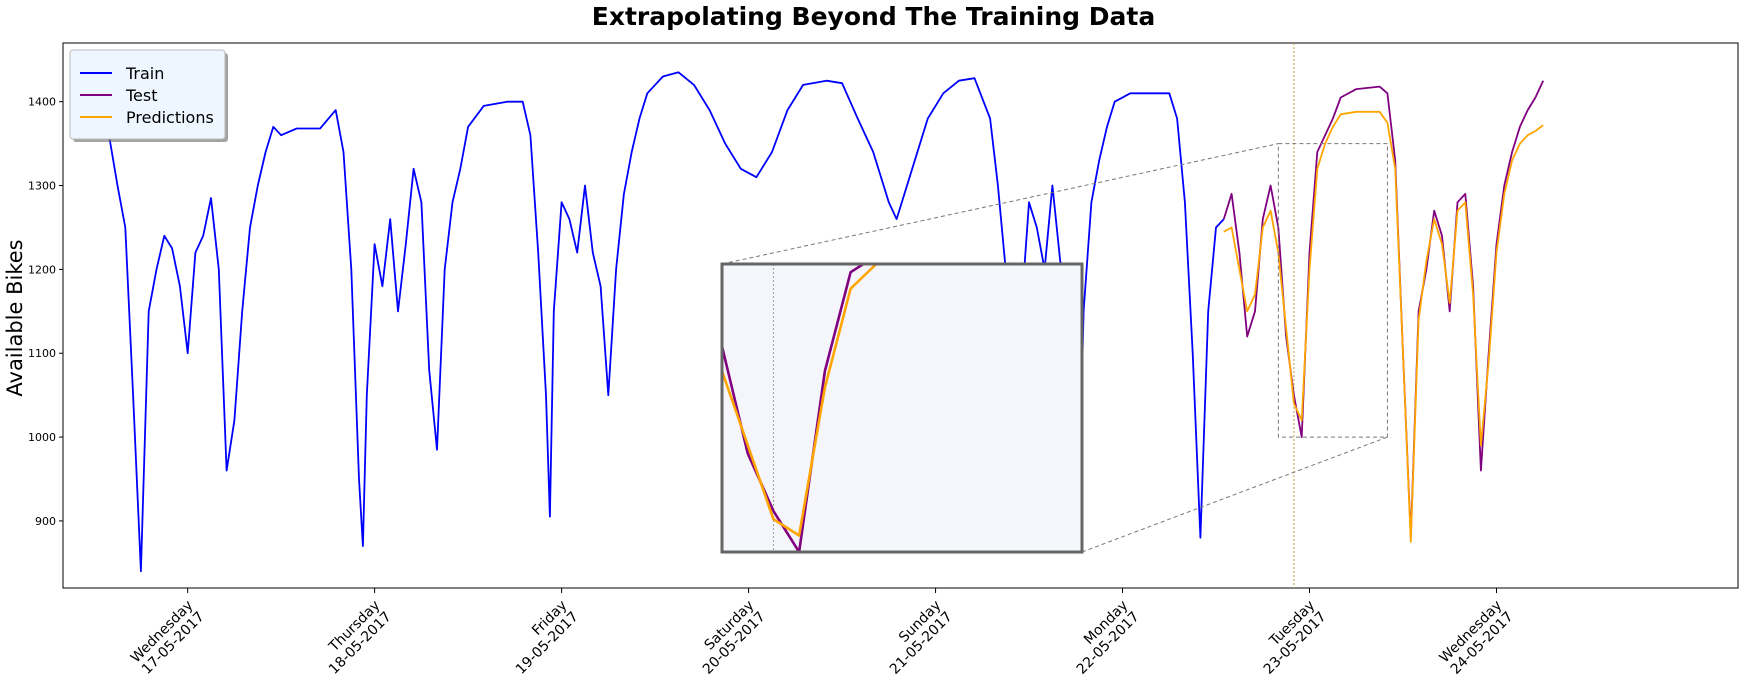 Image resolution: width=1747 pixels, height=674 pixels. What do you see at coordinates (42, 437) in the screenshot?
I see `y-tick-label: 1000` at bounding box center [42, 437].